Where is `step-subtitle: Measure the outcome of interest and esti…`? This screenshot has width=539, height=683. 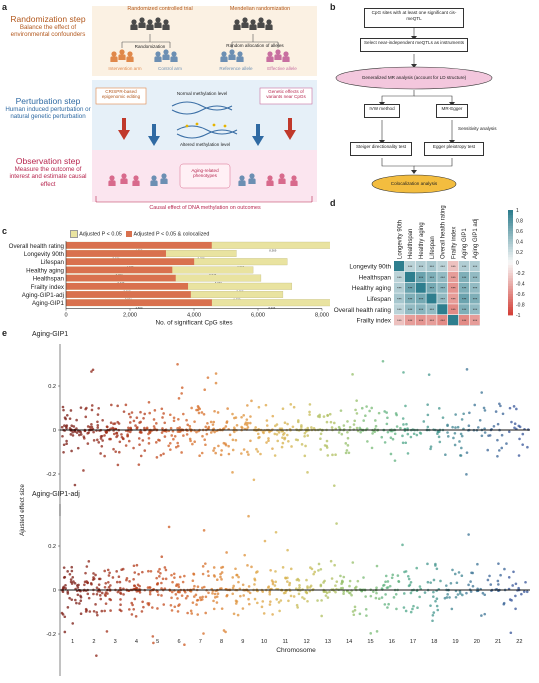 step-subtitle: Measure the outcome of interest and esti… is located at coordinates (48, 177).